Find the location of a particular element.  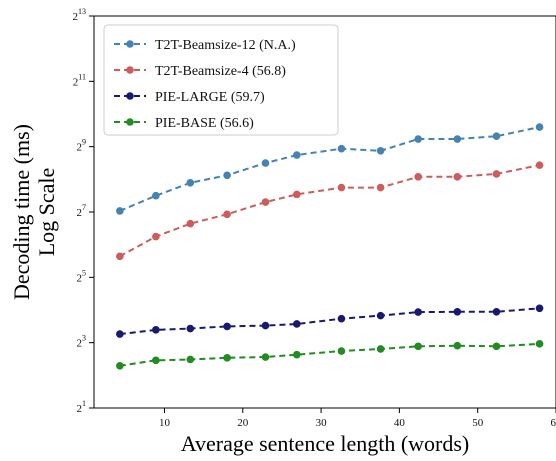

y-tick-label: 23 is located at coordinates (82, 342).